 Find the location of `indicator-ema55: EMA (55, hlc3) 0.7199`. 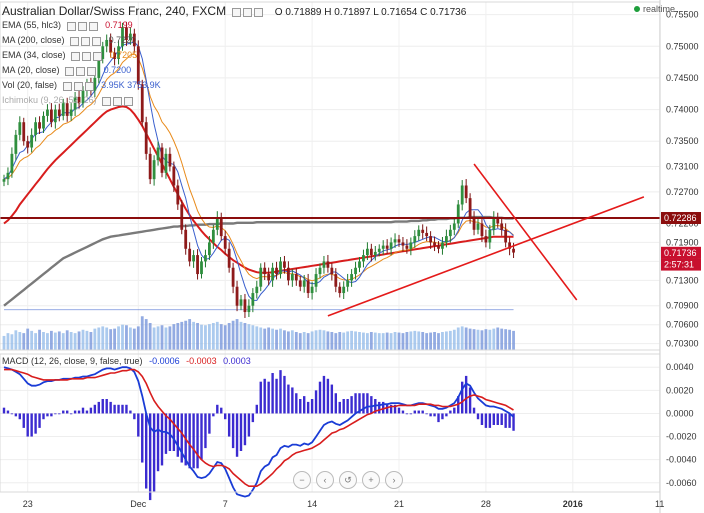

indicator-ema55: EMA (55, hlc3) 0.7199 is located at coordinates (67, 25).